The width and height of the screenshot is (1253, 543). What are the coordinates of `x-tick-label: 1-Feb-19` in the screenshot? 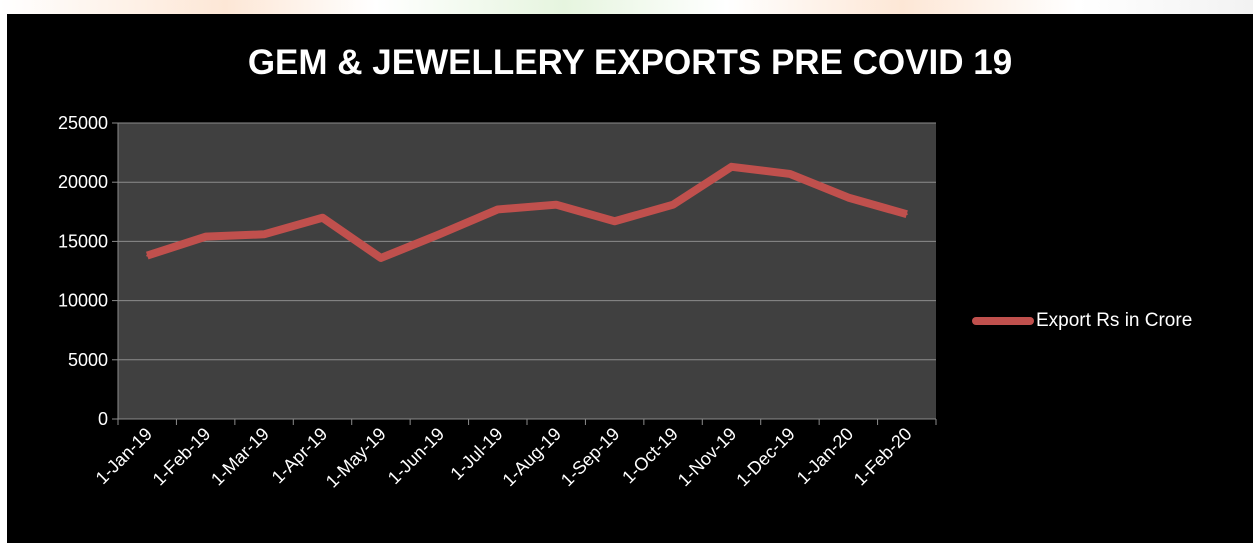 It's located at (182, 457).